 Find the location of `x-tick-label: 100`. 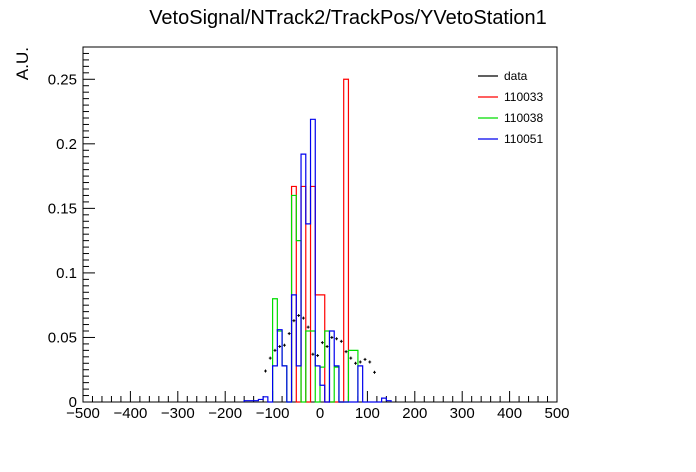

x-tick-label: 100 is located at coordinates (367, 413).